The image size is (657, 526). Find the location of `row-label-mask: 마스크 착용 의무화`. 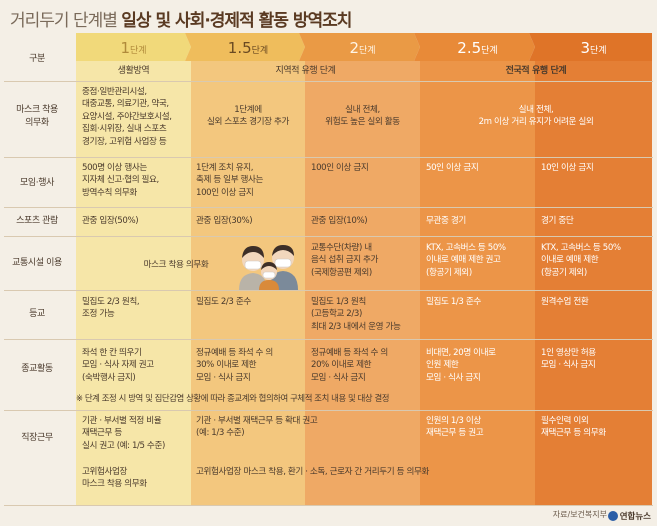

row-label-mask: 마스크 착용 의무화 is located at coordinates (37, 116).